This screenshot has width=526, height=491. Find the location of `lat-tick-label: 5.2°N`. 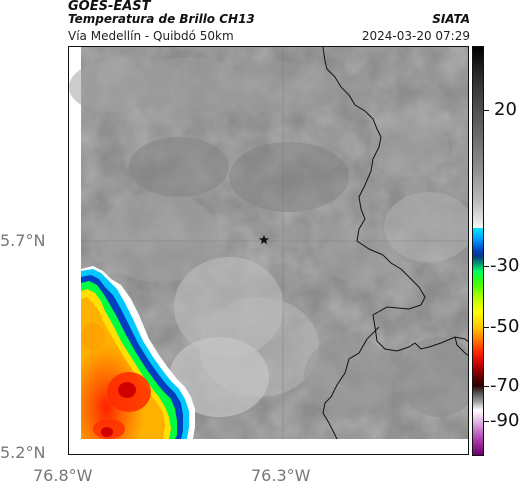

lat-tick-label: 5.2°N is located at coordinates (23, 452).